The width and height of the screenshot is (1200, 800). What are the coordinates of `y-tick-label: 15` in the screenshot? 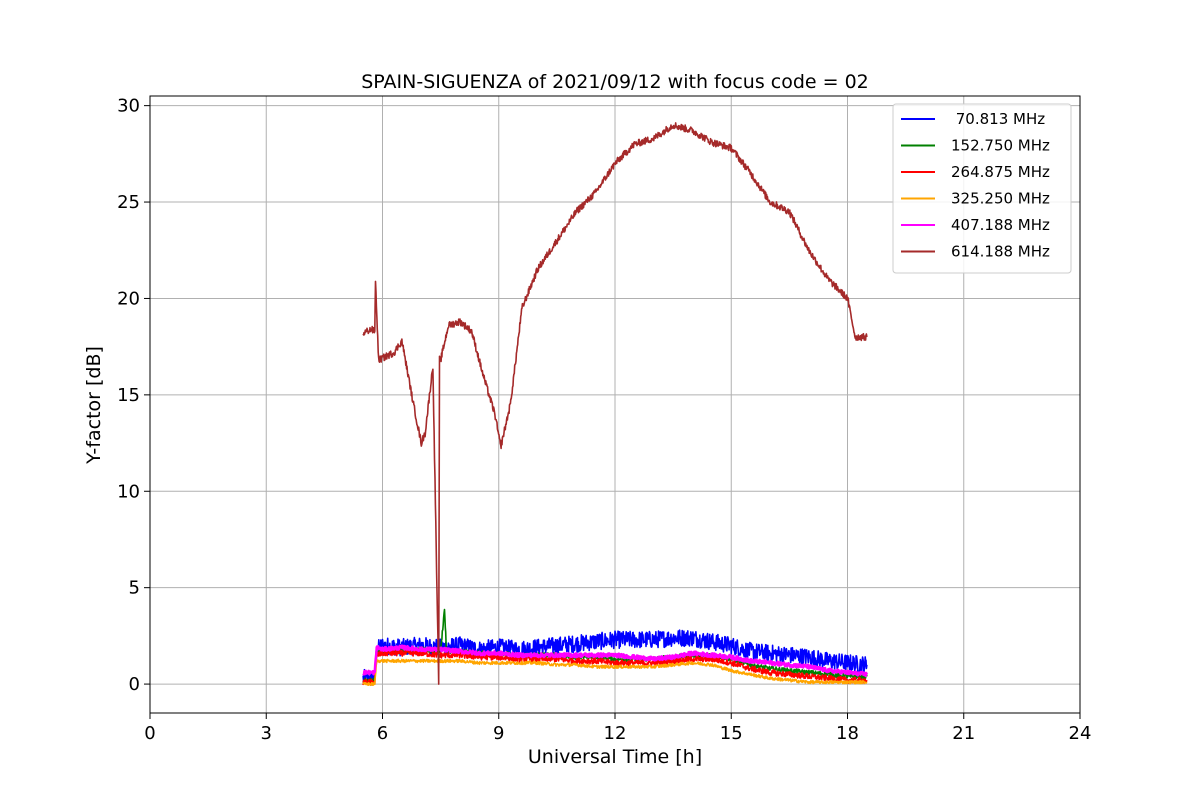 It's located at (128, 395).